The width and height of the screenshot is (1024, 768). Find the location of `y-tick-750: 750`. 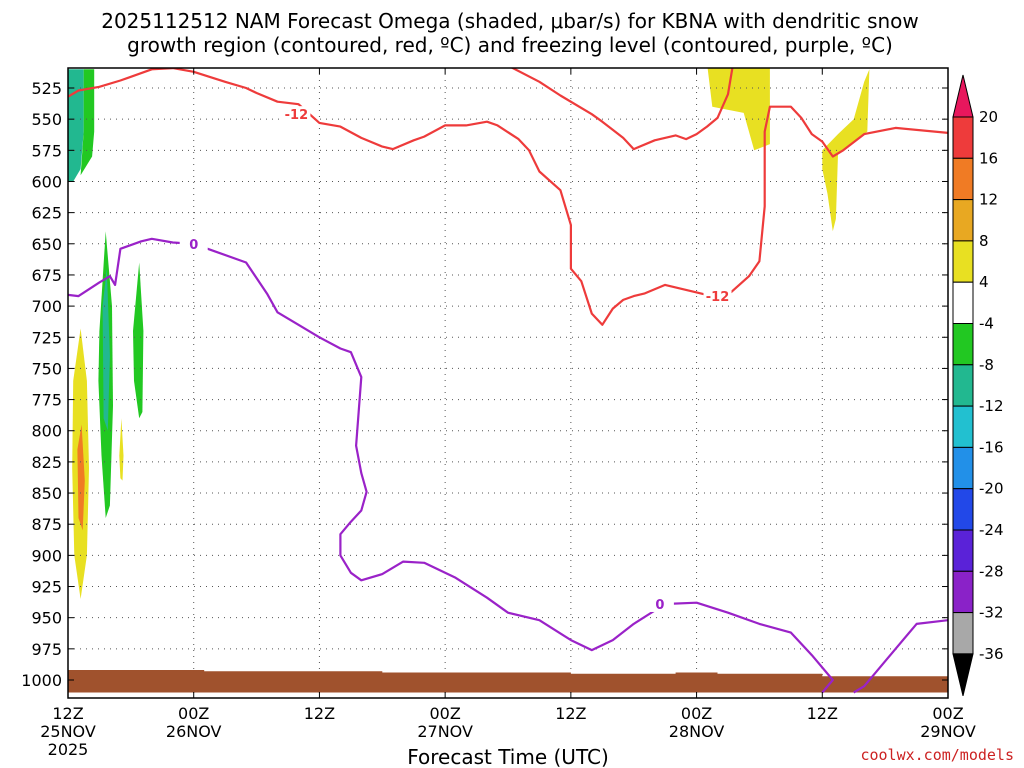

y-tick-750: 750 is located at coordinates (46, 368).